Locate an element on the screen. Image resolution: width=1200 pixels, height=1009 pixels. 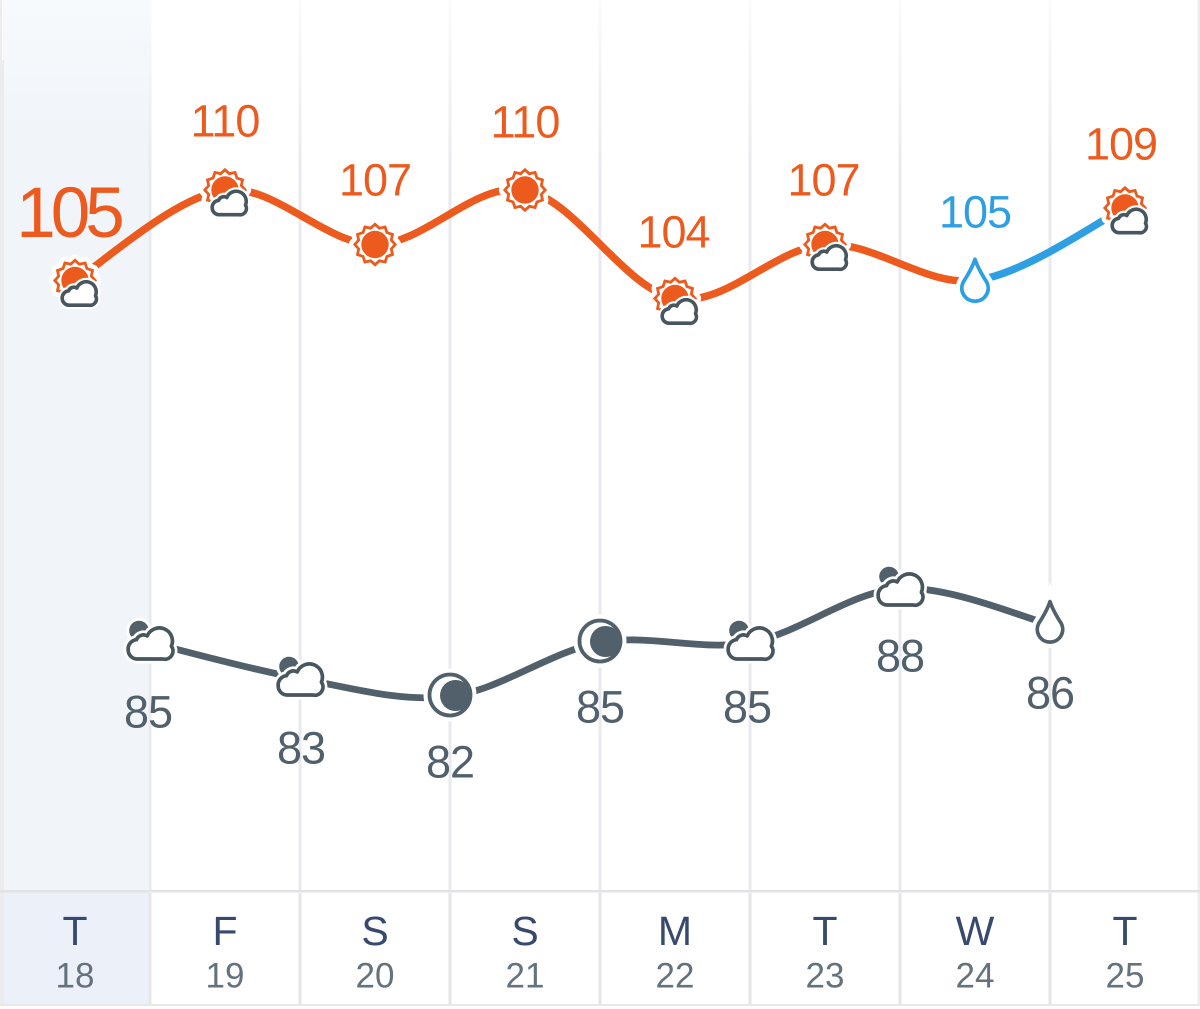
svg-text: 109 is located at coordinates (1121, 144).